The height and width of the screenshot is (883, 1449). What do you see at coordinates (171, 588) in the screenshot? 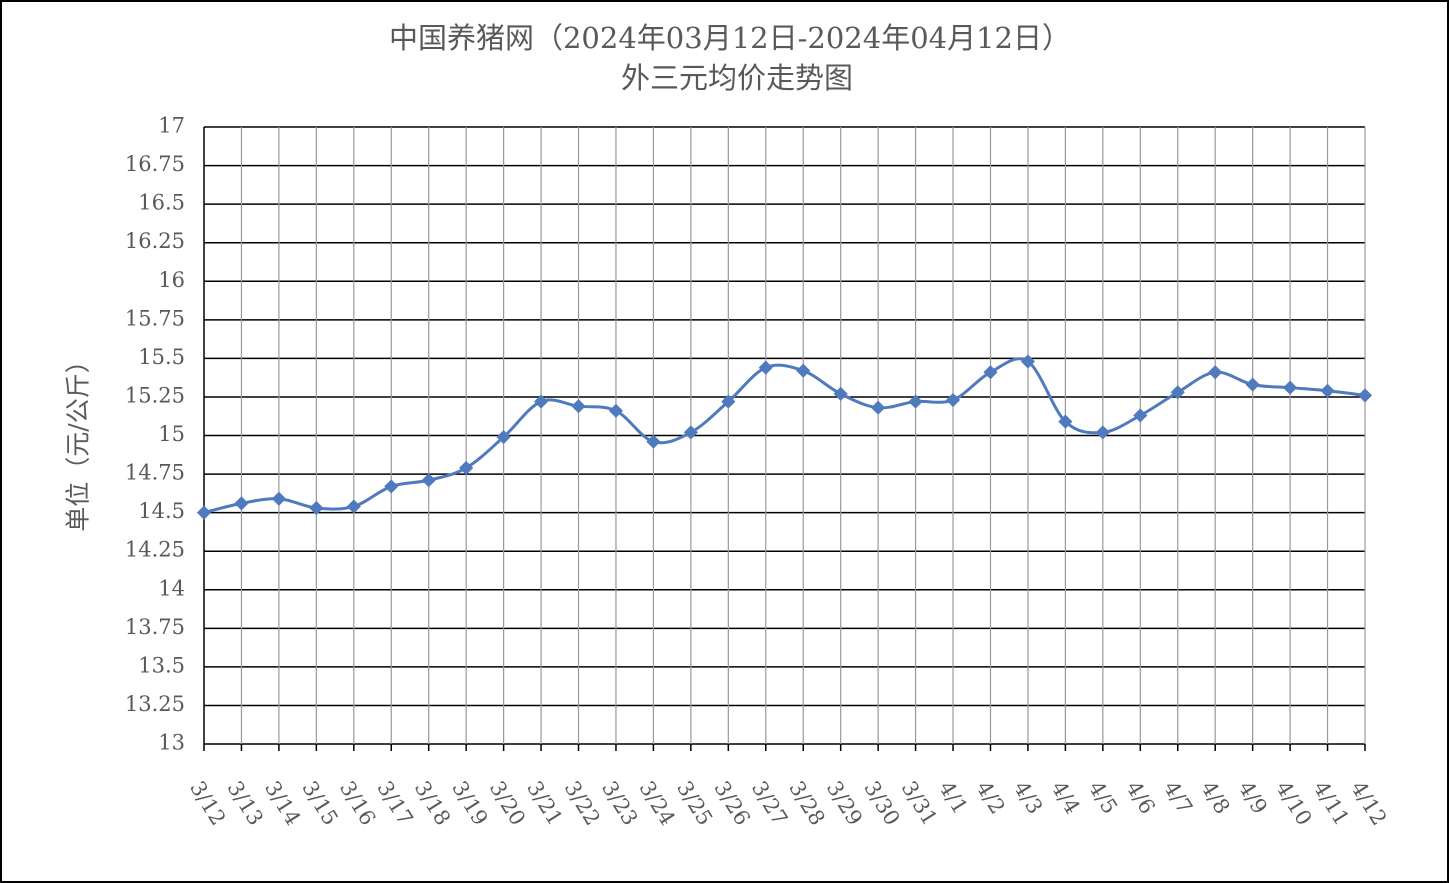
I see `y-tick-label: 14` at bounding box center [171, 588].